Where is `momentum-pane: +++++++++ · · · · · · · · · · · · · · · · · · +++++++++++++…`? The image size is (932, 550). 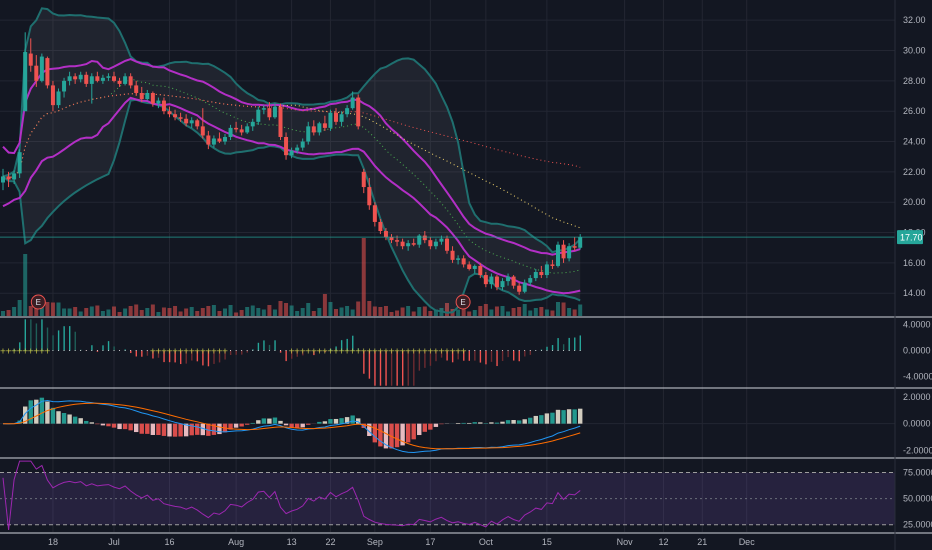
momentum-pane: +++++++++ · · · · · · · · · · · · · · · · · · +++++++++++++… is located at coordinates (290, 352).